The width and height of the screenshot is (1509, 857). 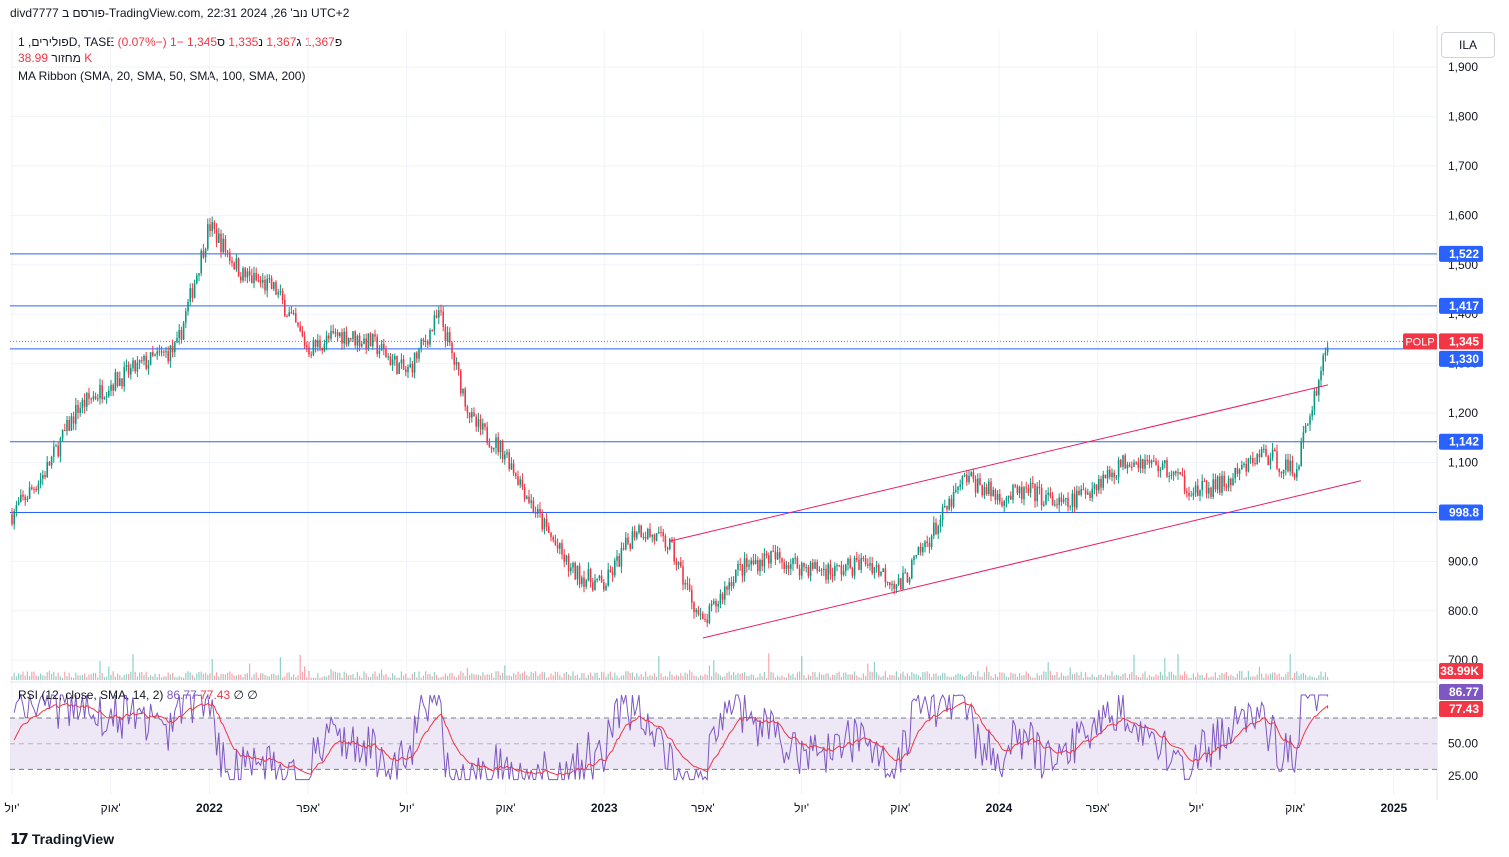 What do you see at coordinates (1464, 306) in the screenshot?
I see `level-1417-badge-label: 1,417` at bounding box center [1464, 306].